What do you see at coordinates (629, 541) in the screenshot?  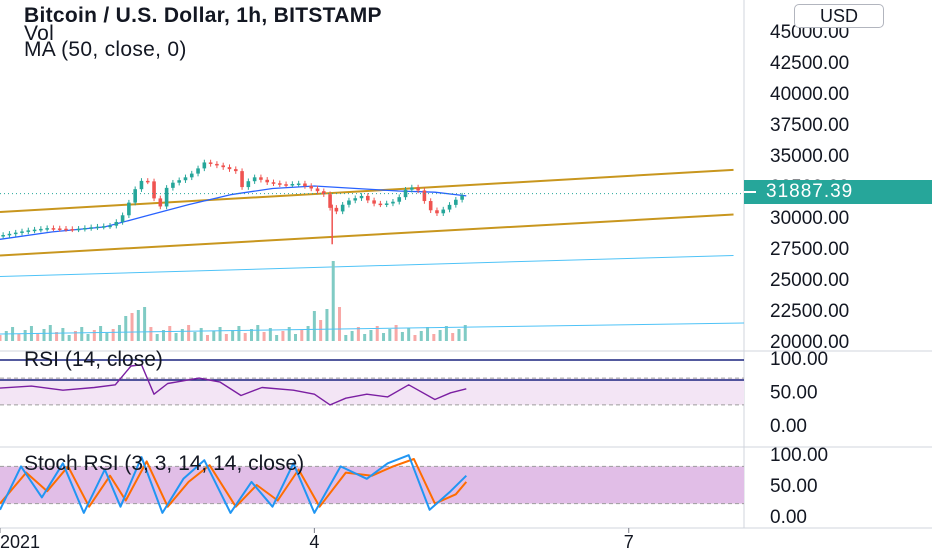 I see `time-tick-label: 7` at bounding box center [629, 541].